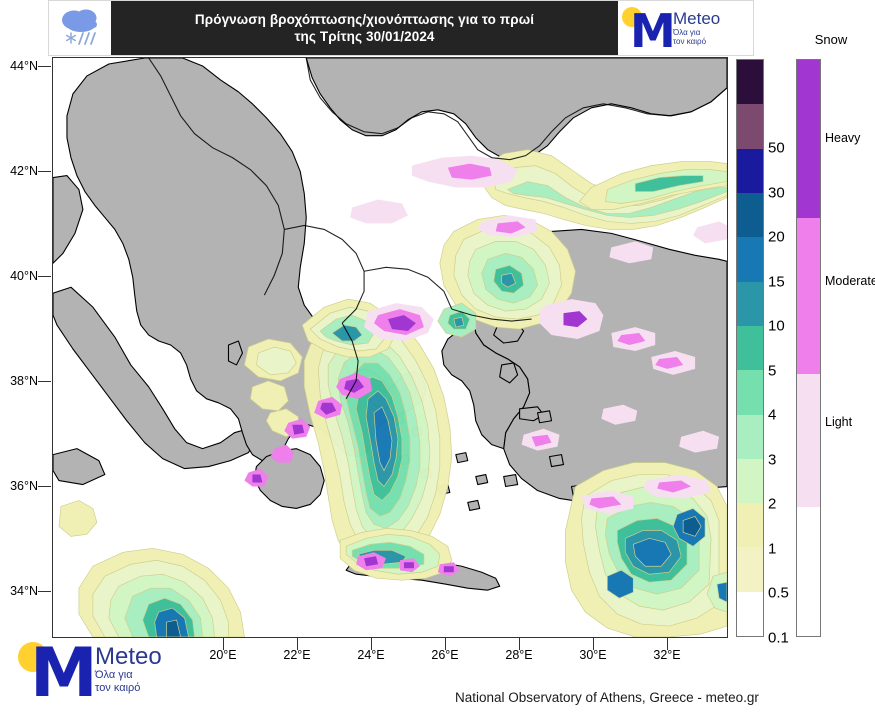 This screenshot has width=875, height=715. I want to click on snow-cell-none, so click(808, 571).